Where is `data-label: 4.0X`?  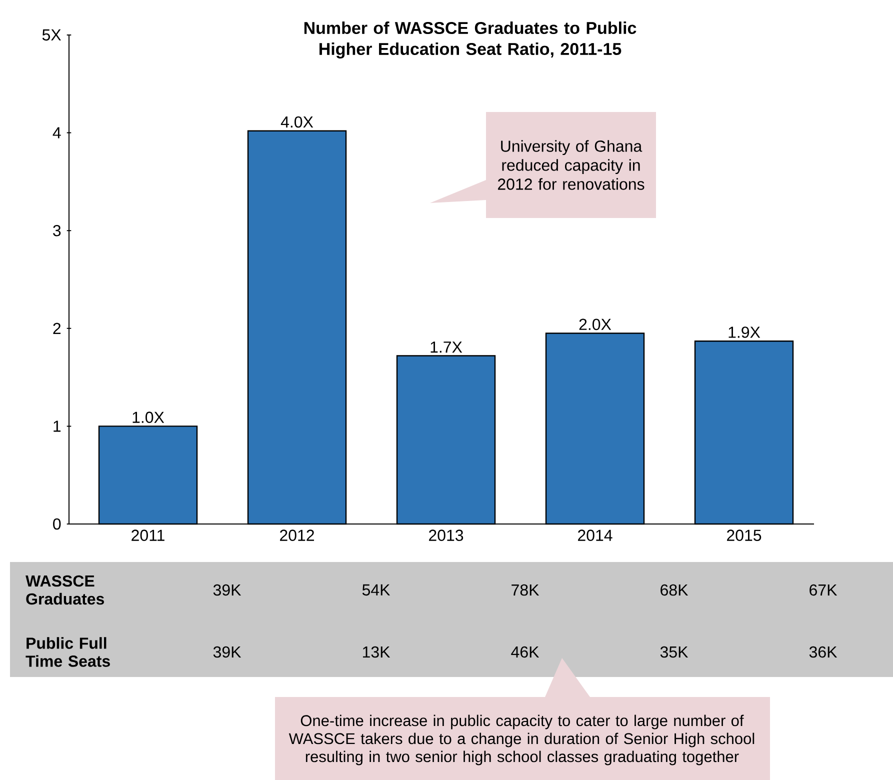 data-label: 4.0X is located at coordinates (297, 122).